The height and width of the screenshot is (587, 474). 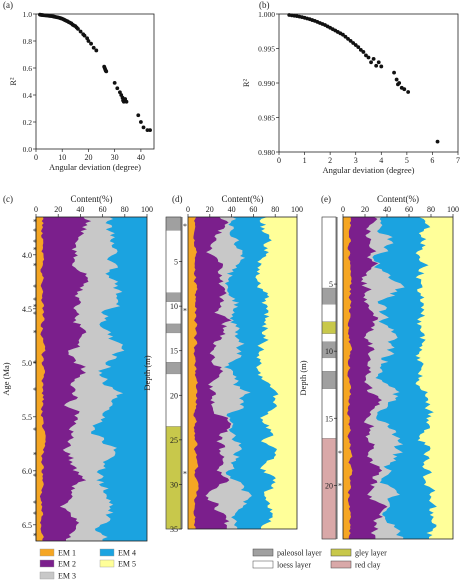 I want to click on x-tick-label: 10, so click(x=62, y=157).